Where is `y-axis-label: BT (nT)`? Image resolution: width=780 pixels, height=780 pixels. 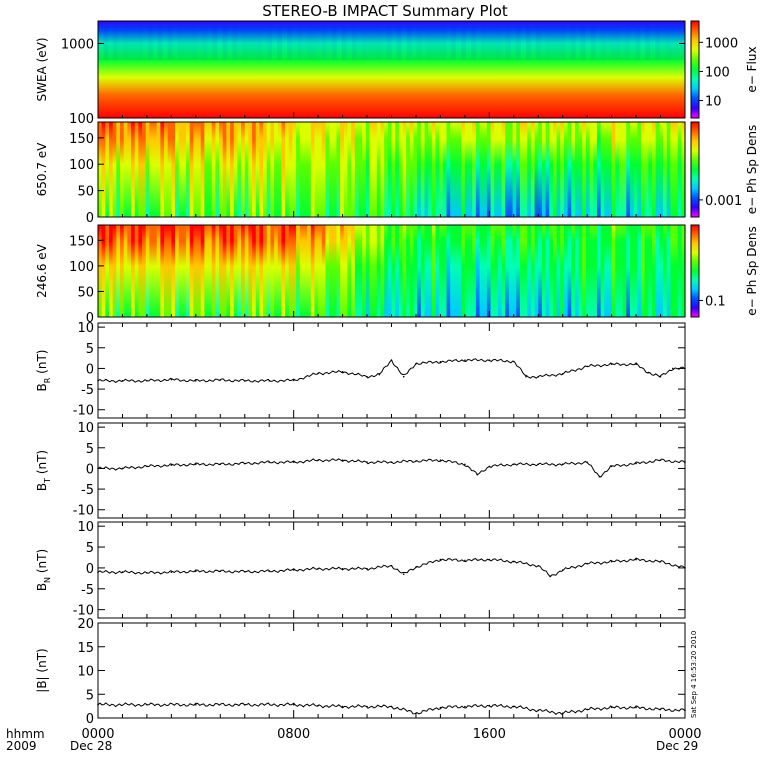
y-axis-label: BT (nT) is located at coordinates (43, 470).